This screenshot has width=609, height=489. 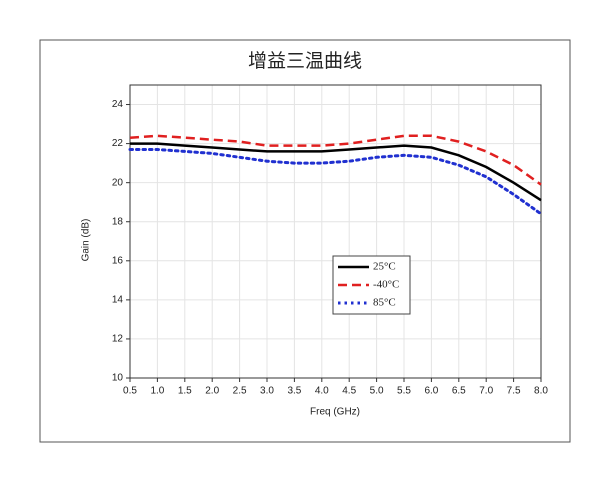 I want to click on x-tick-label: 8.0, so click(x=541, y=391).